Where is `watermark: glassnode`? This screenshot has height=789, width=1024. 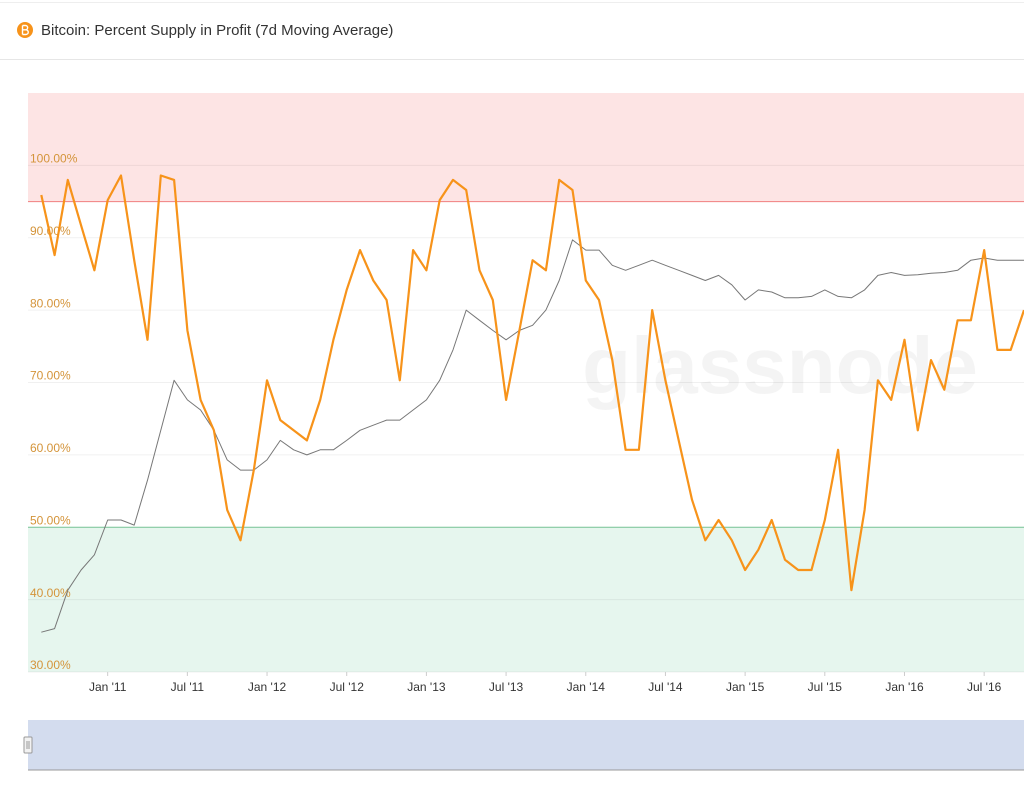
watermark: glassnode is located at coordinates (780, 365).